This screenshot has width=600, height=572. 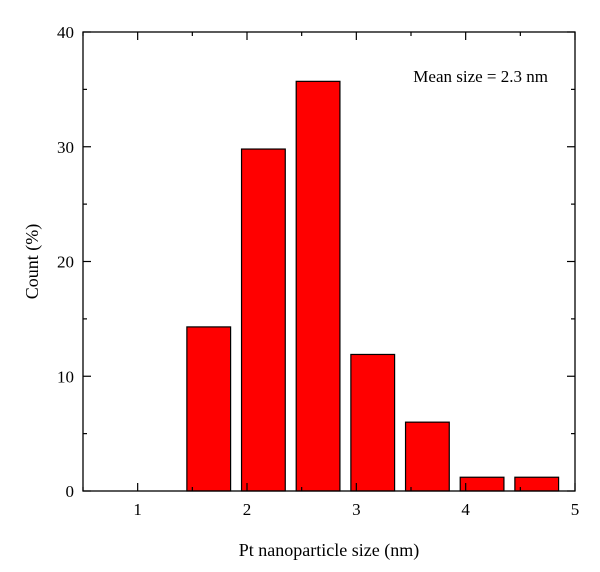 I want to click on x-tick-label: 5, so click(x=575, y=509).